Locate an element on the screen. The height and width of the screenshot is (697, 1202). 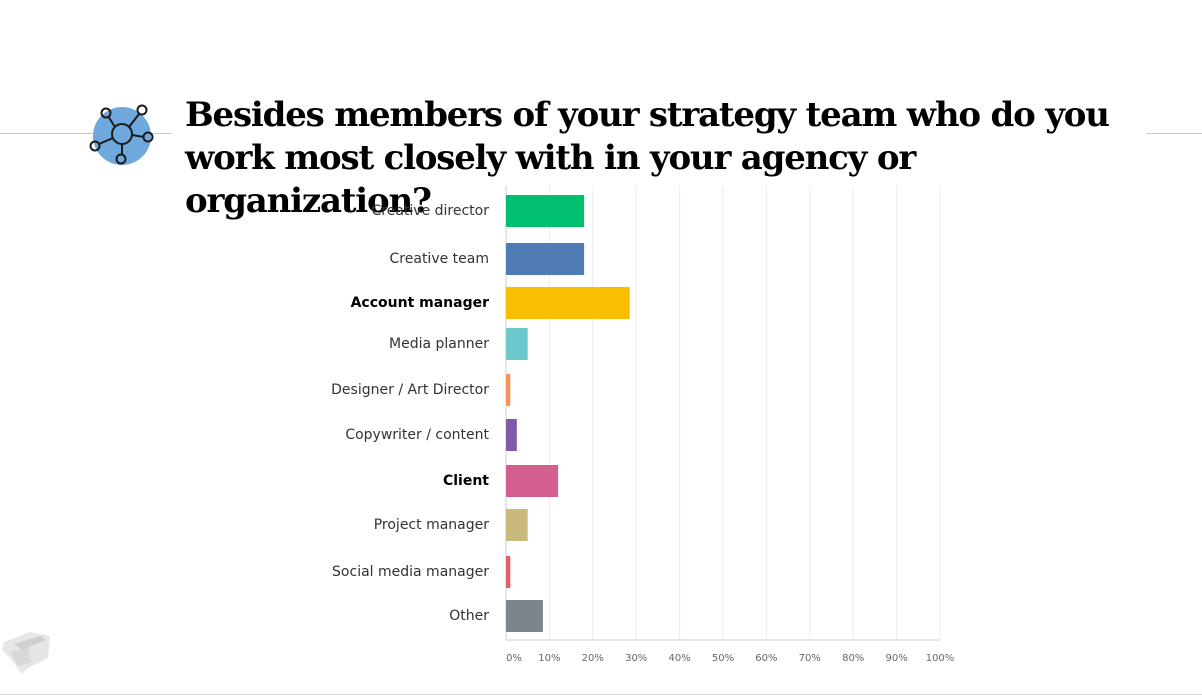
x-tick-label: 70% is located at coordinates (810, 658).